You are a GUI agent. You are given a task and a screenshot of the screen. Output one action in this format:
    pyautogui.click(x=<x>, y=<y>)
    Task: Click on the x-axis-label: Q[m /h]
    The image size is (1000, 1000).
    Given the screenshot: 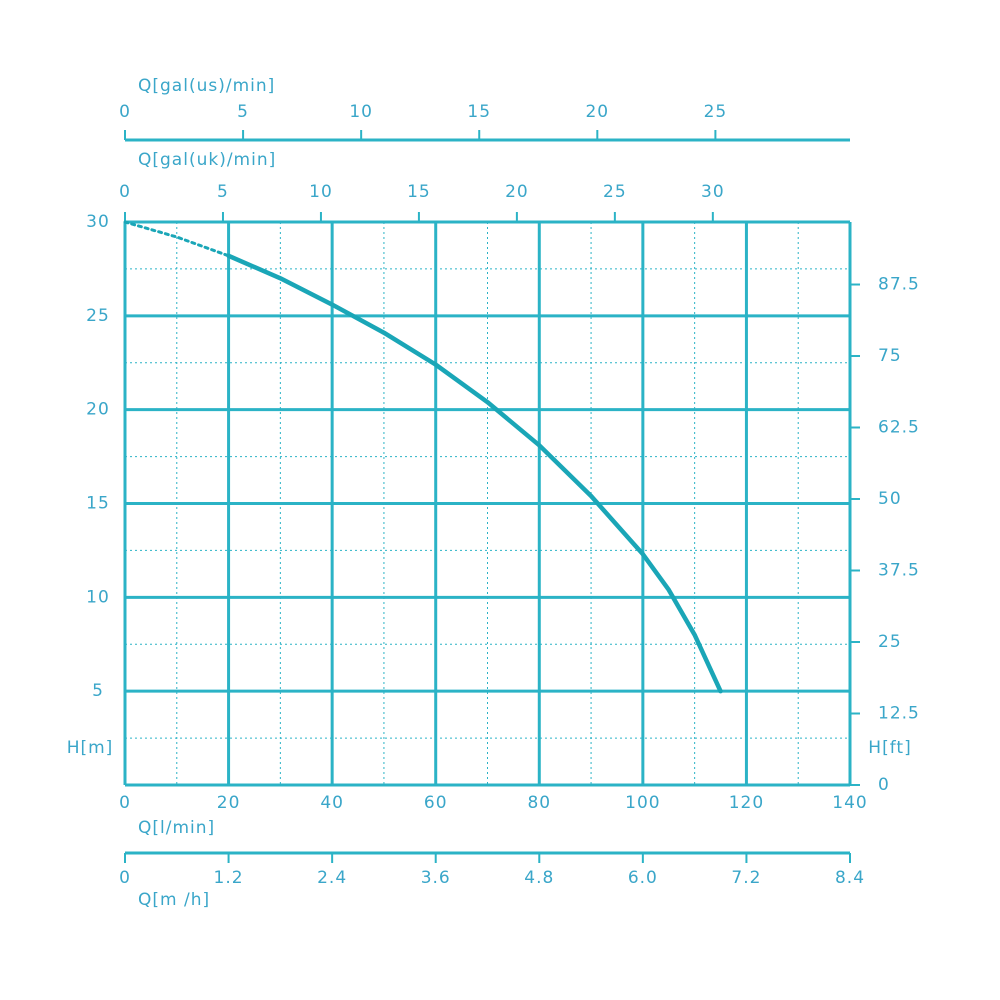 What is the action you would take?
    pyautogui.click(x=174, y=900)
    